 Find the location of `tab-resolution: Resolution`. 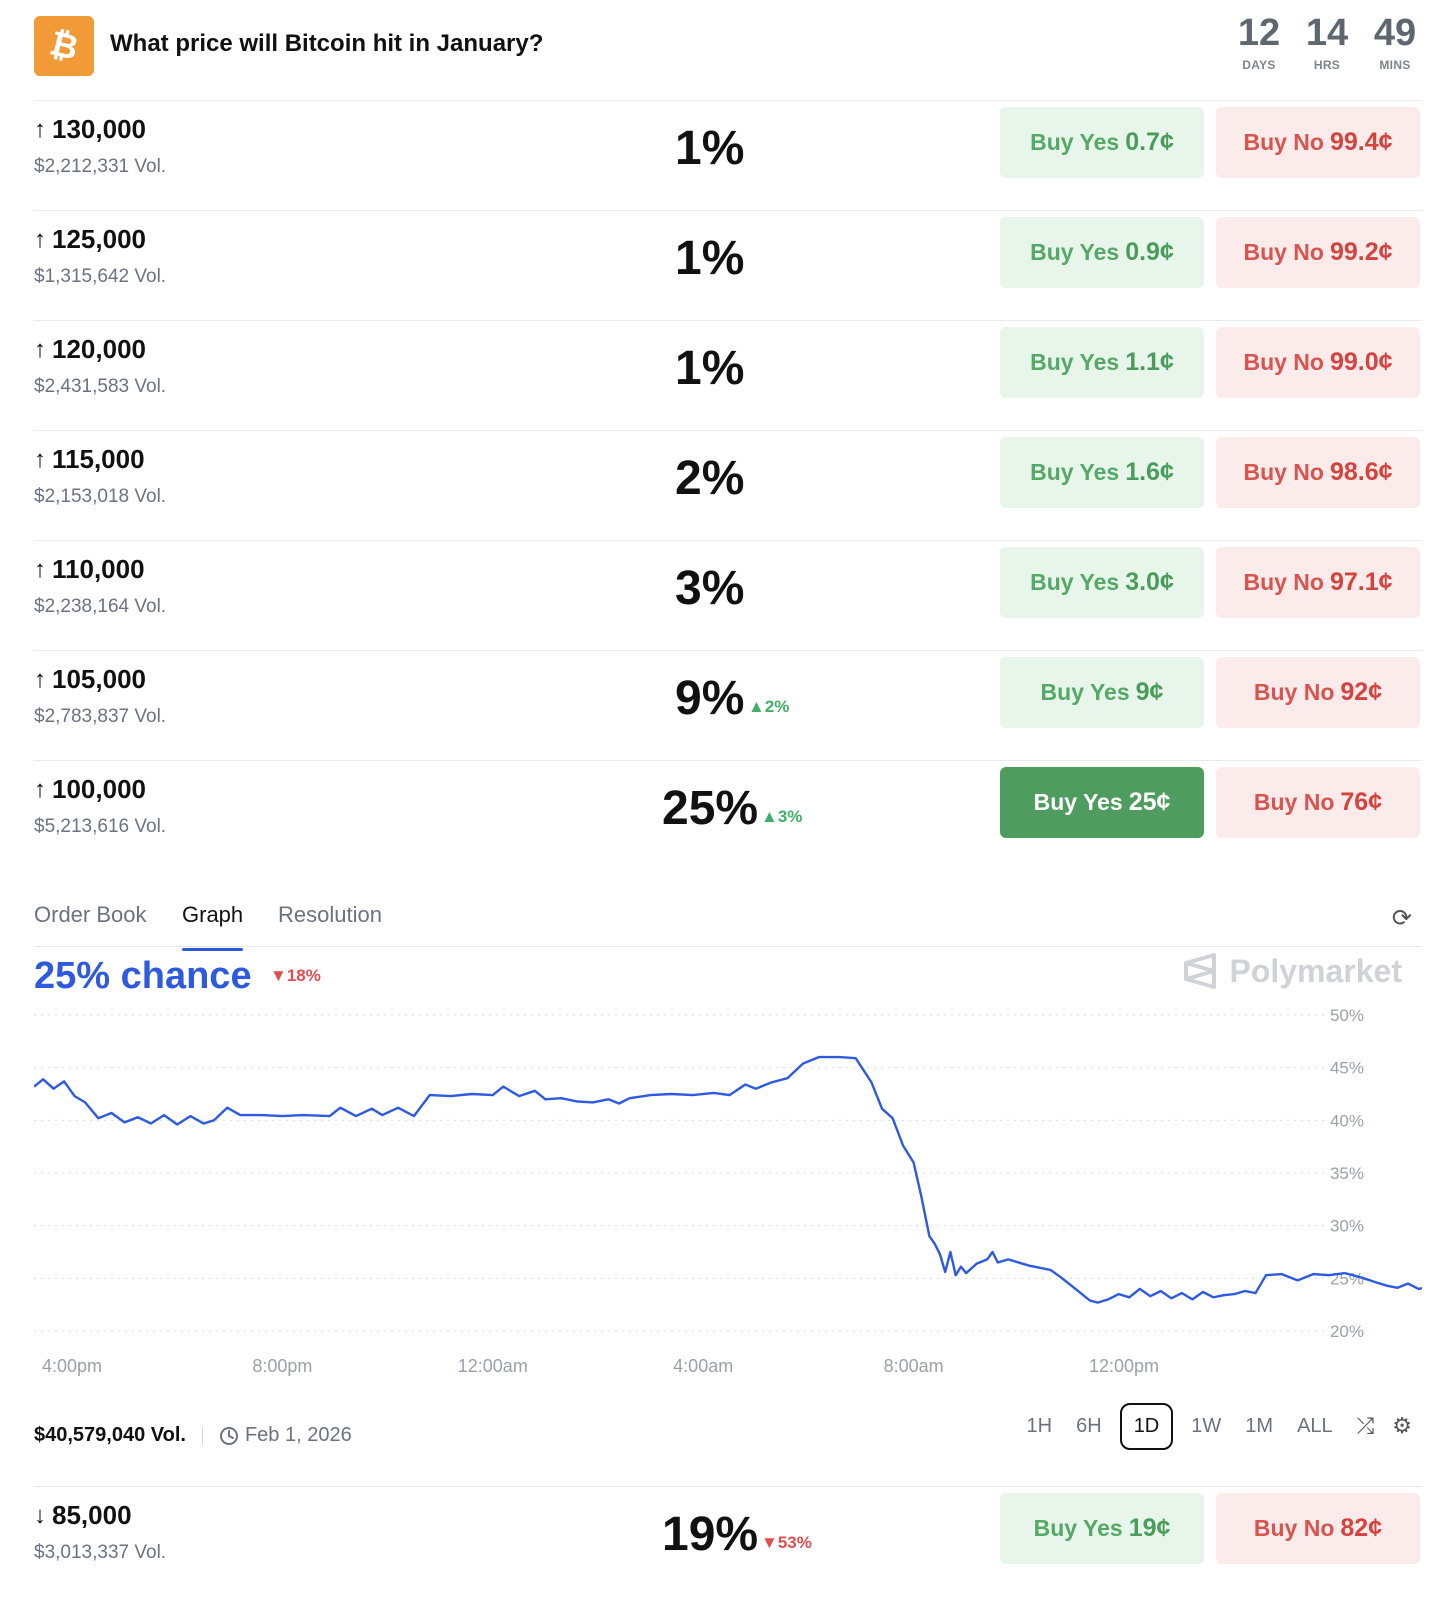

tab-resolution: Resolution is located at coordinates (330, 914).